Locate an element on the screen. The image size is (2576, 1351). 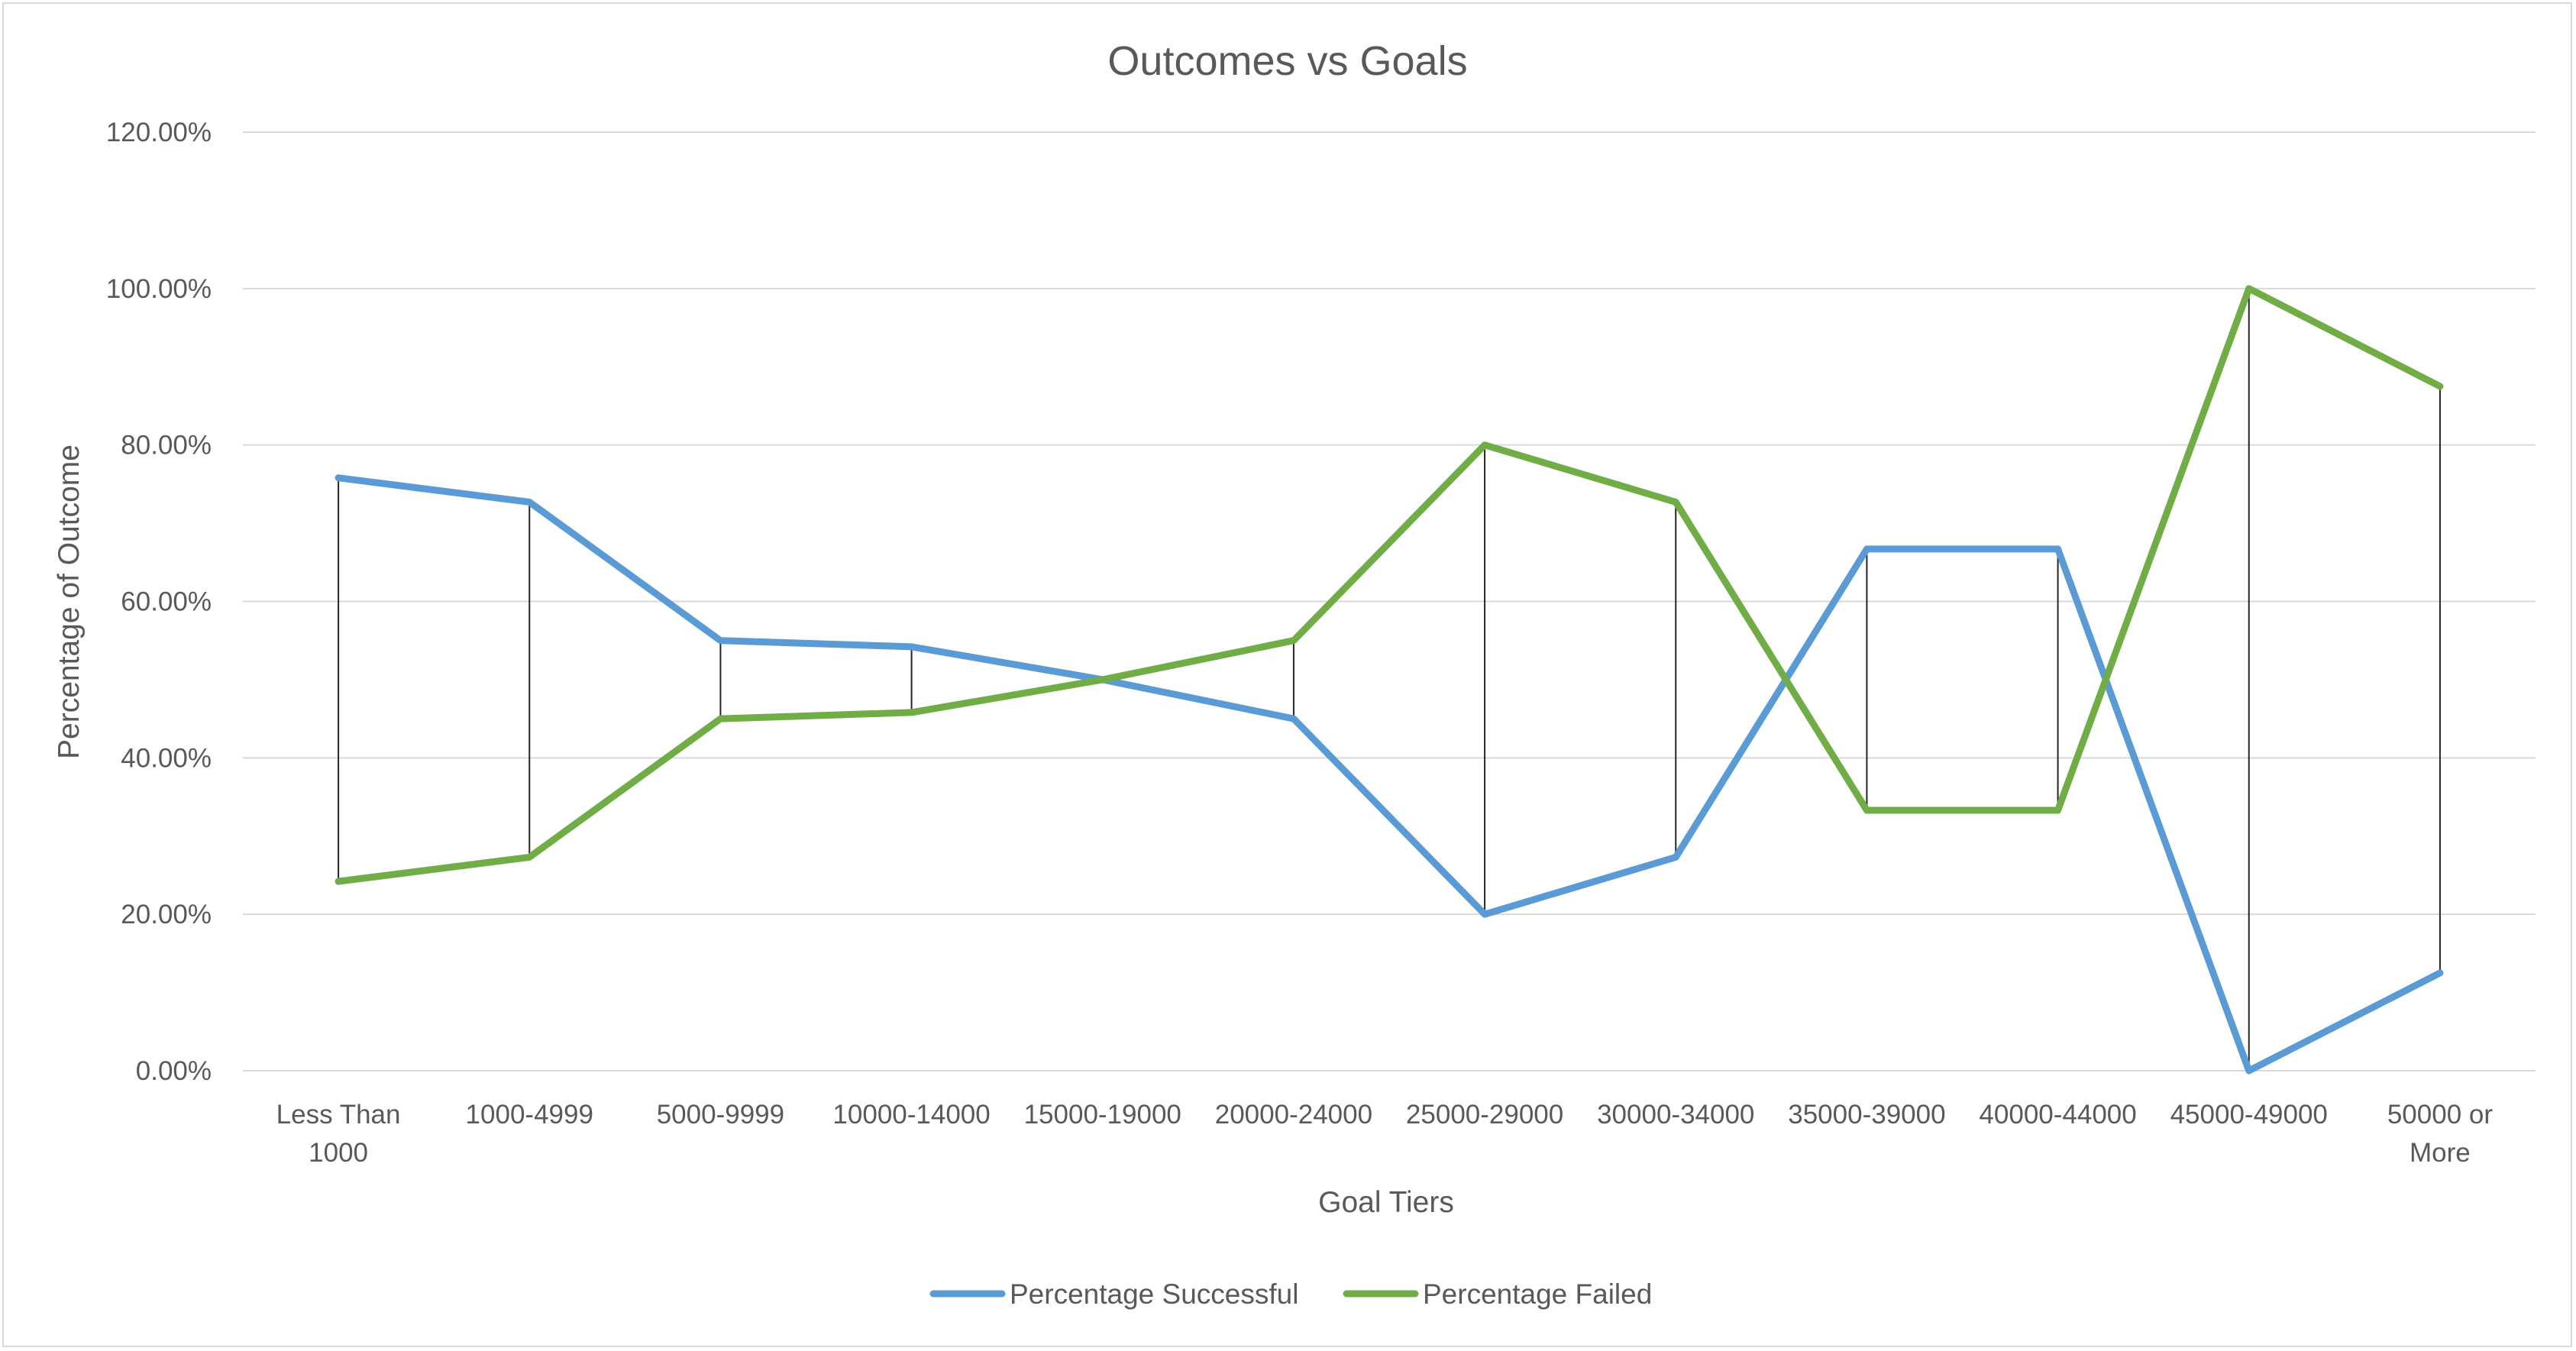
legend: Percentage Successful Percentage Failed is located at coordinates (1290, 1294).